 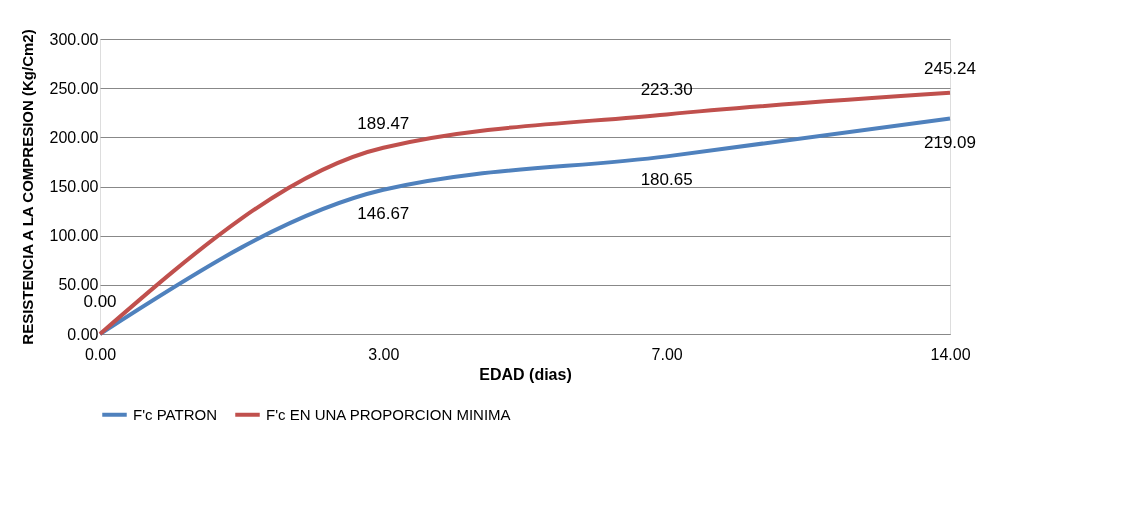 I want to click on data-label: 146.67, so click(x=383, y=213).